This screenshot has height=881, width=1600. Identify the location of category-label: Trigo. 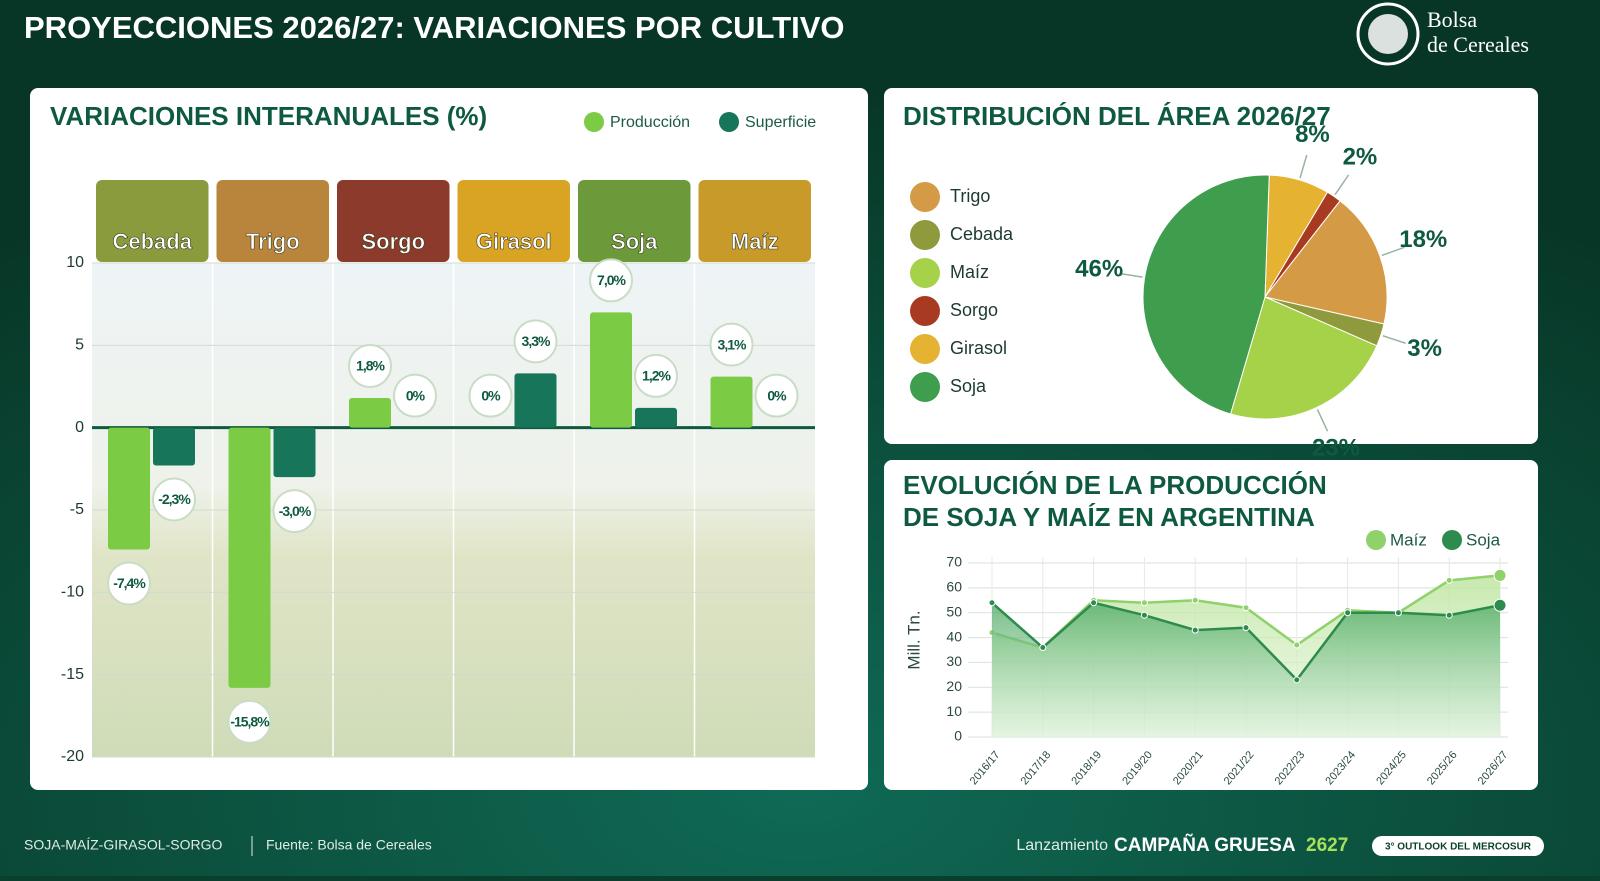
(273, 241).